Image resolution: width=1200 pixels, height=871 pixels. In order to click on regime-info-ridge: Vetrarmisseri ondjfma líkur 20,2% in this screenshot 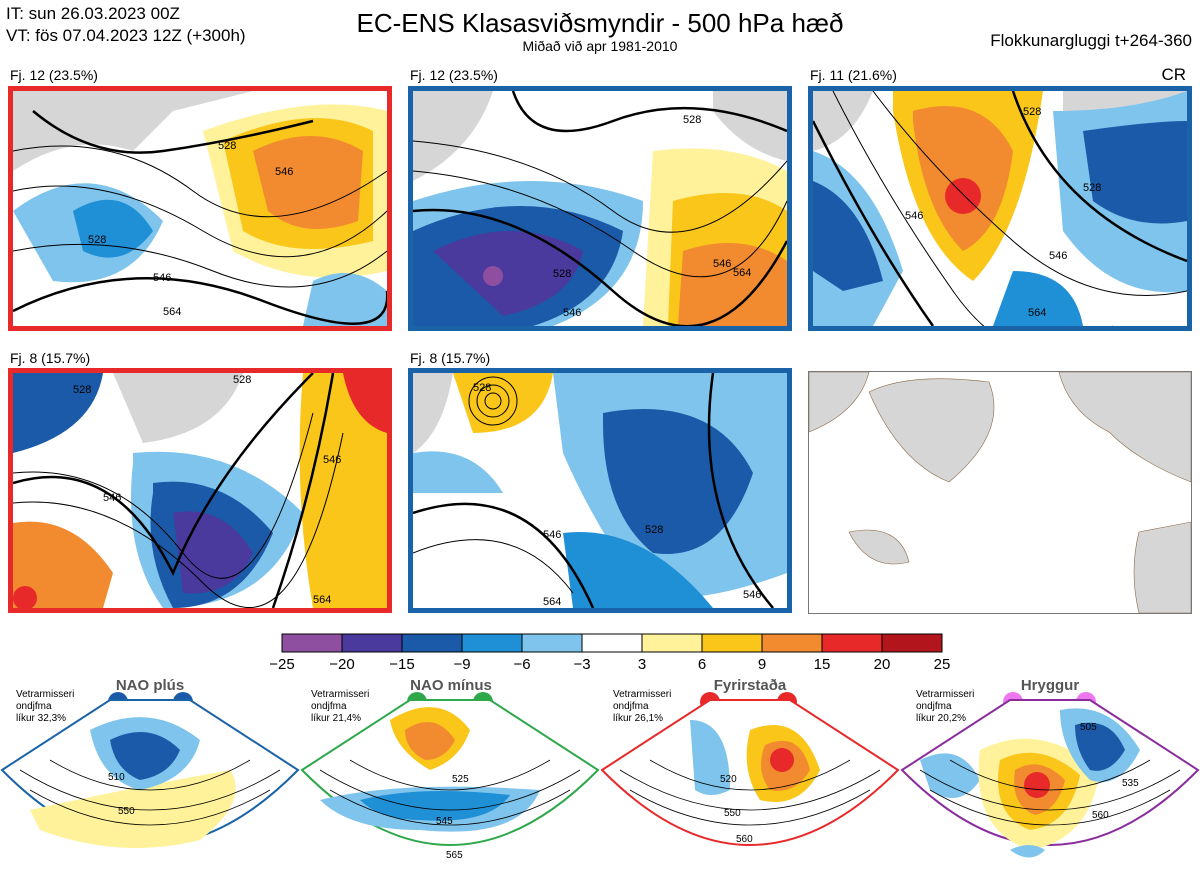, I will do `click(945, 707)`.